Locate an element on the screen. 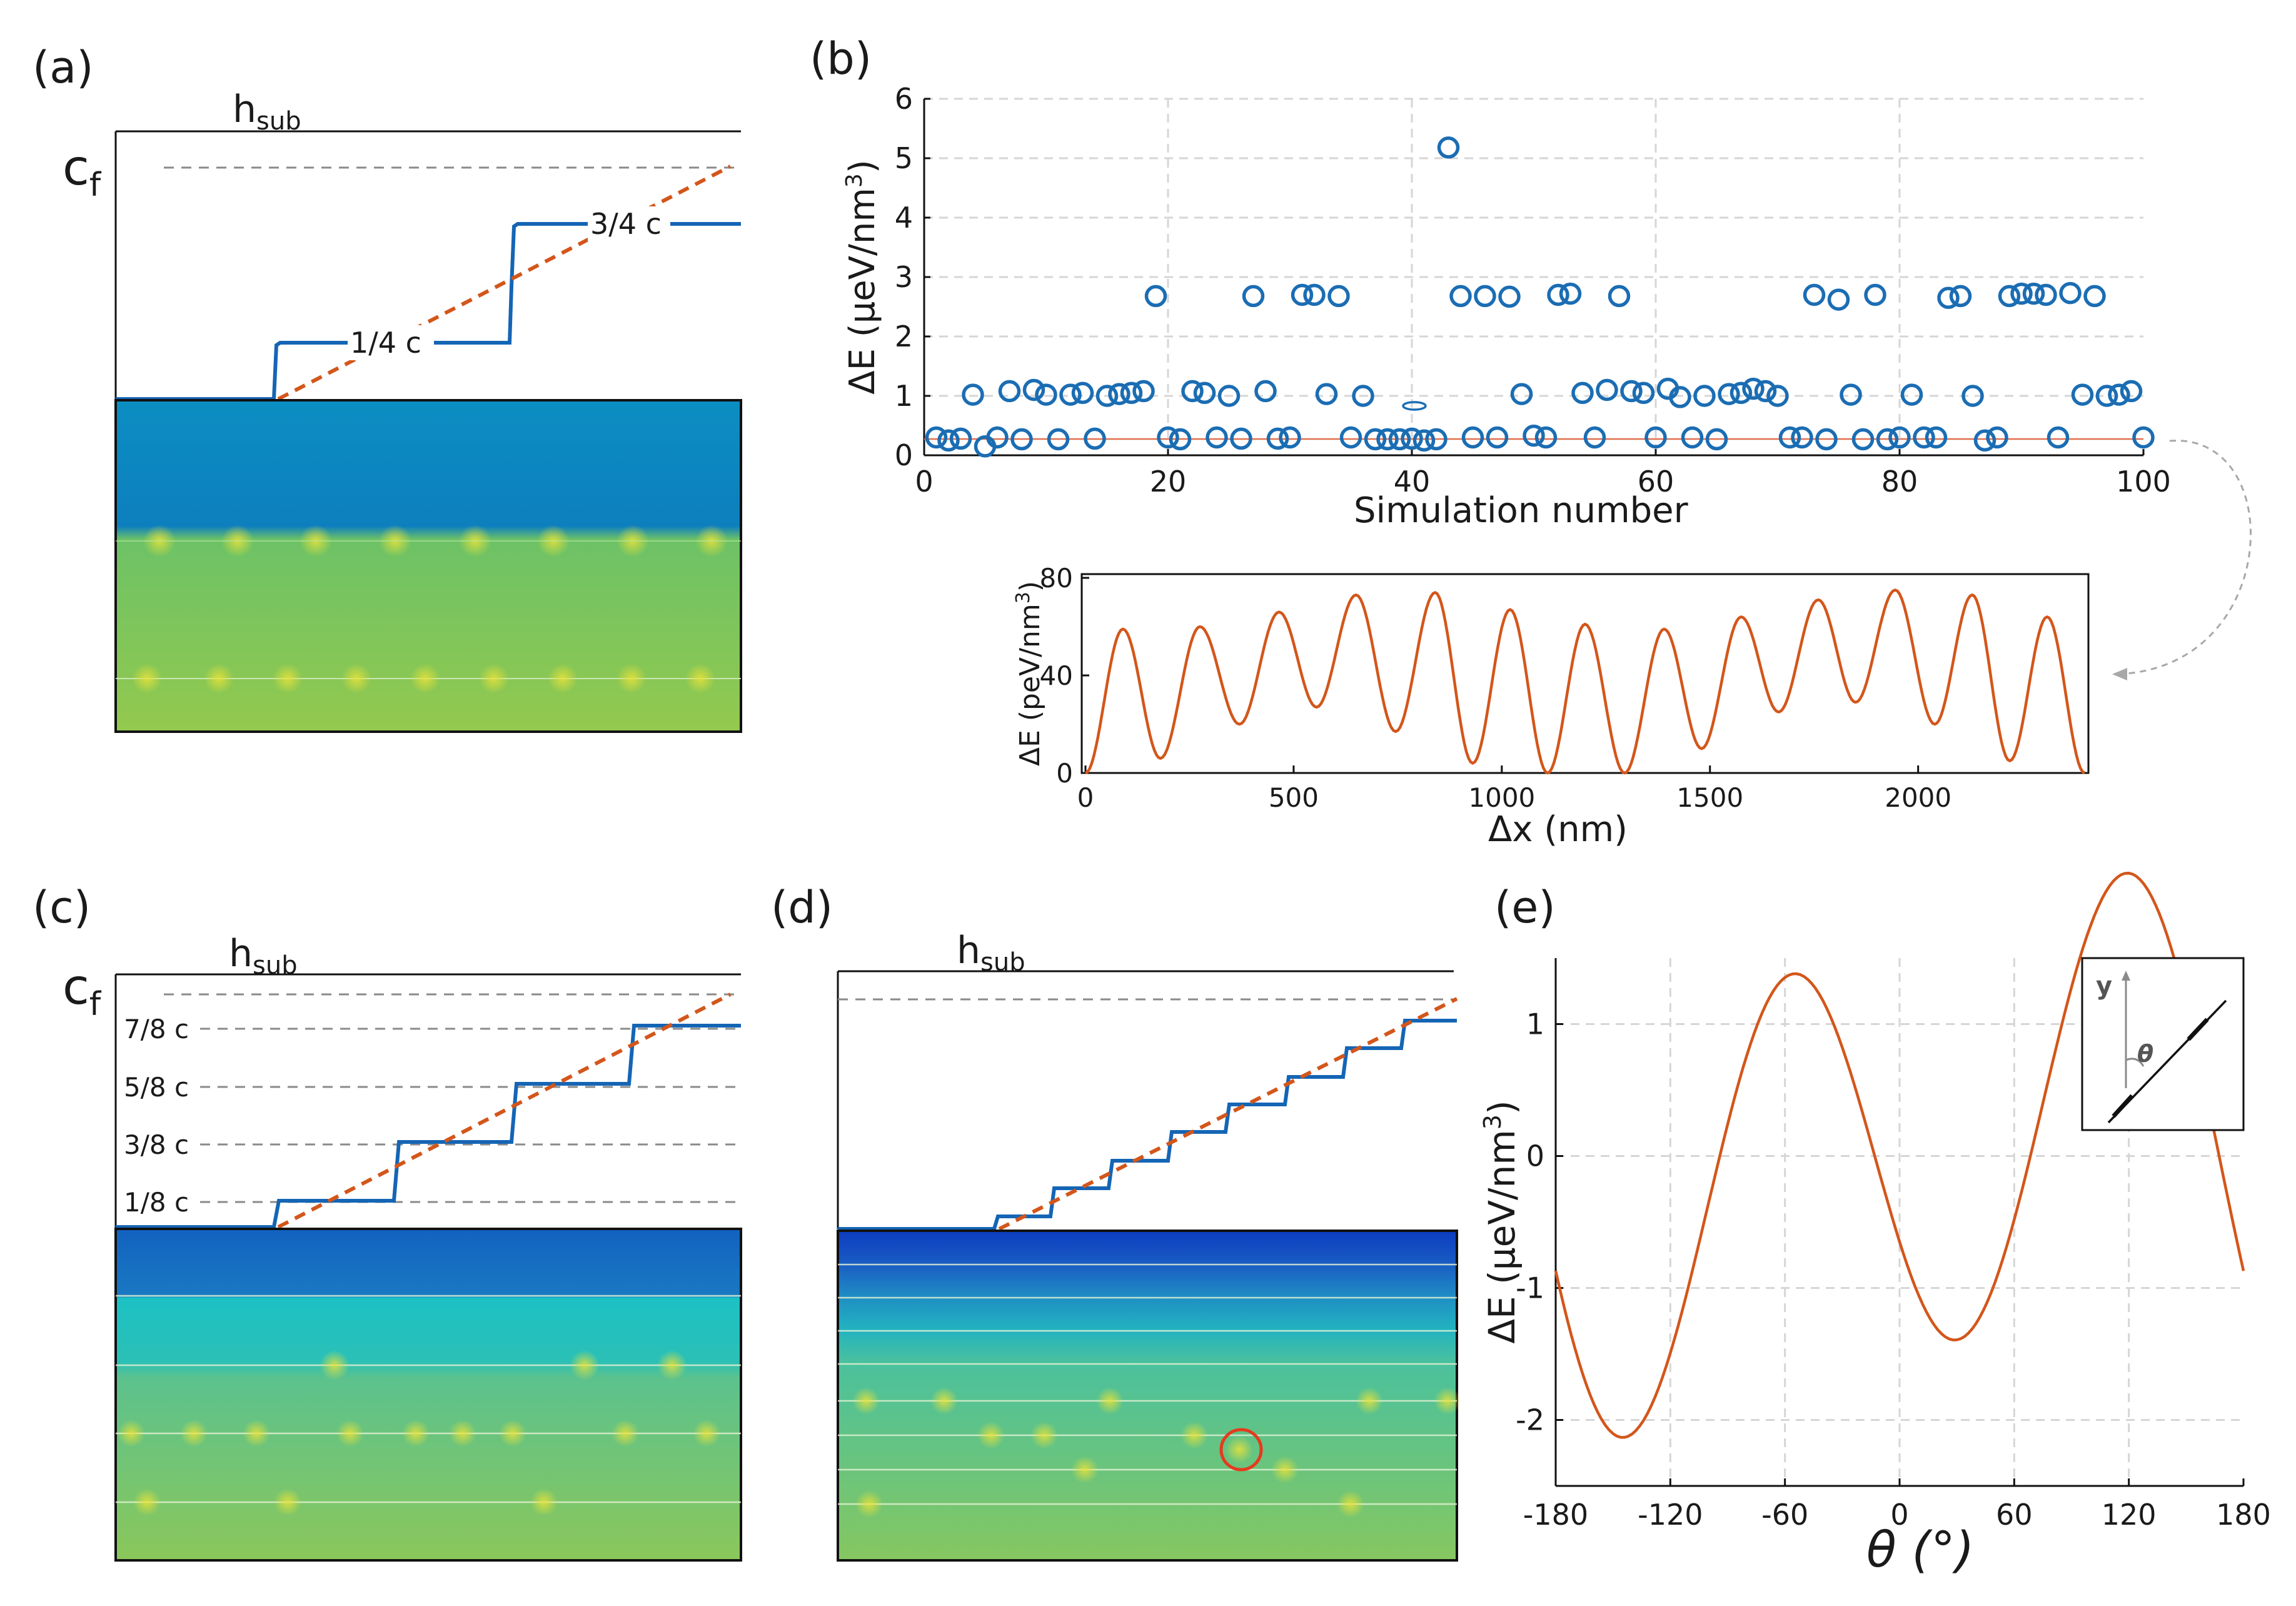  panel-a: hsub cf 1/4 c 3/4 c is located at coordinates (402, 410).